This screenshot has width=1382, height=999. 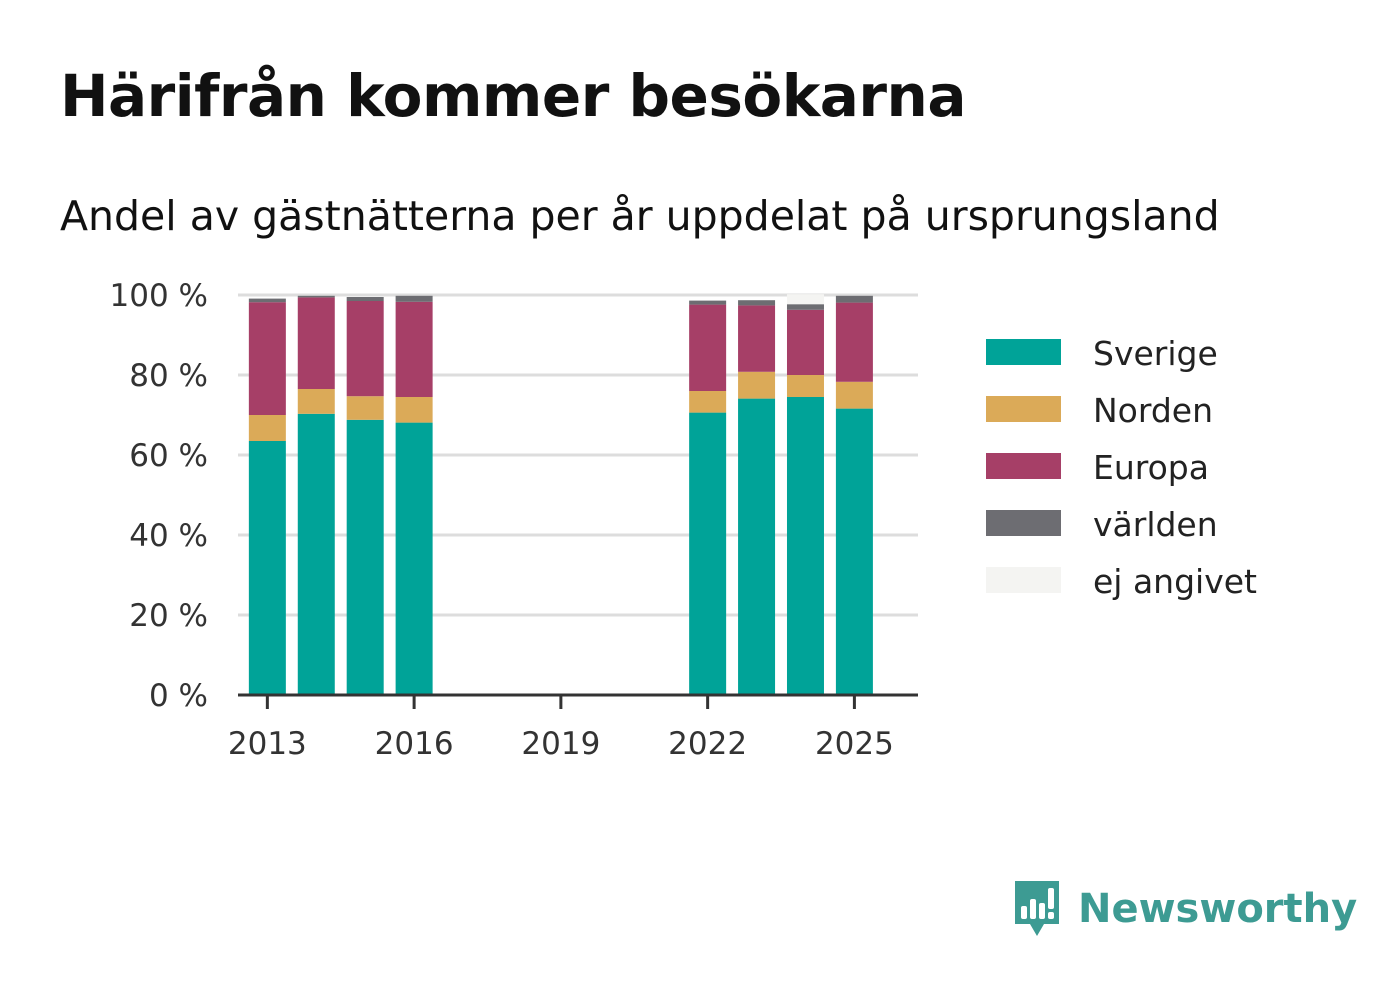 What do you see at coordinates (267, 358) in the screenshot?
I see `bar-segment-europa-2013` at bounding box center [267, 358].